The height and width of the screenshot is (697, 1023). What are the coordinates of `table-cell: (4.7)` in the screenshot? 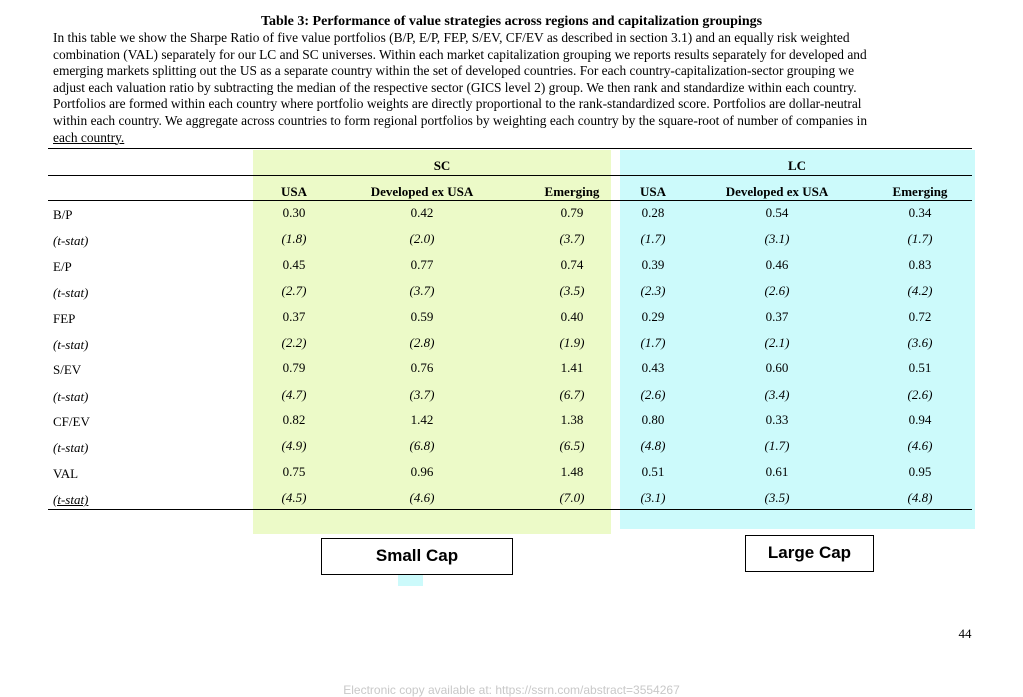 It's located at (294, 394).